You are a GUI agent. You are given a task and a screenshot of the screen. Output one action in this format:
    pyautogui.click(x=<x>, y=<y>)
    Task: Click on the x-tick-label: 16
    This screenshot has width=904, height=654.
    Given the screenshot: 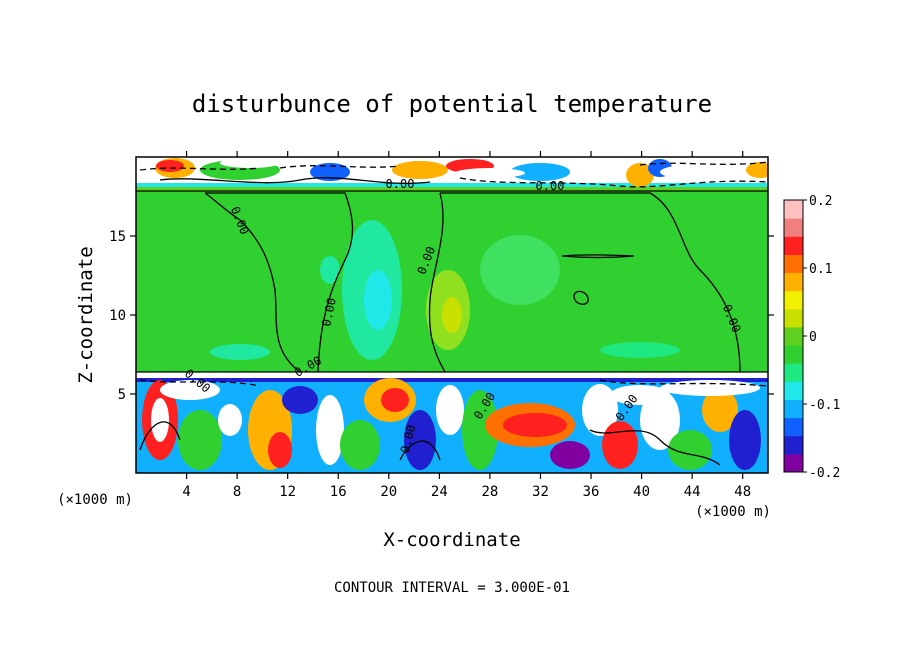 What is the action you would take?
    pyautogui.click(x=338, y=492)
    